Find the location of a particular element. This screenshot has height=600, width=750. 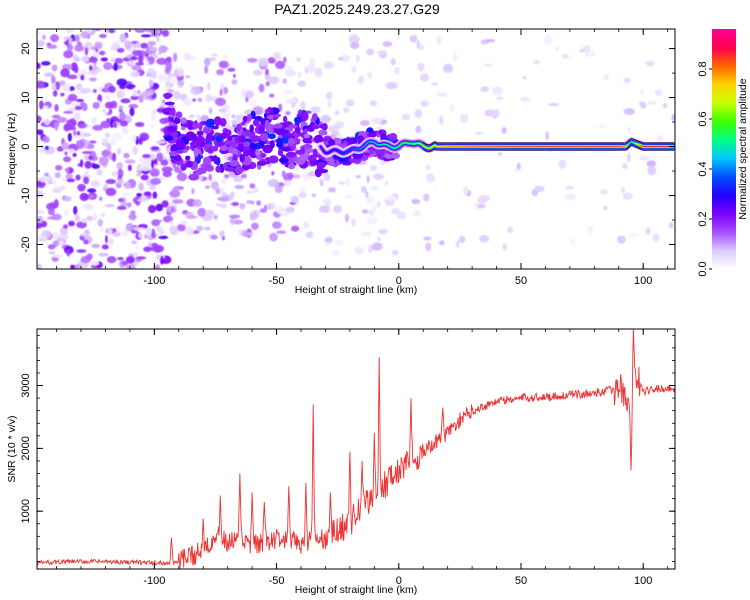

snr-x-tick-label: 100 is located at coordinates (643, 581).